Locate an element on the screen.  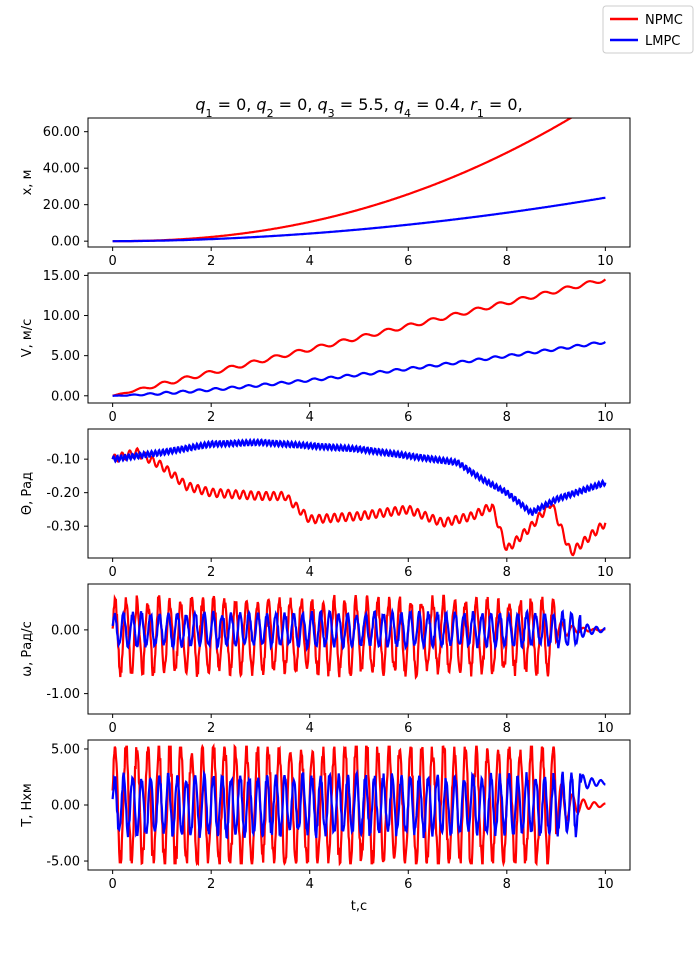
series-torque-lmpc is located at coordinates (358, 804).